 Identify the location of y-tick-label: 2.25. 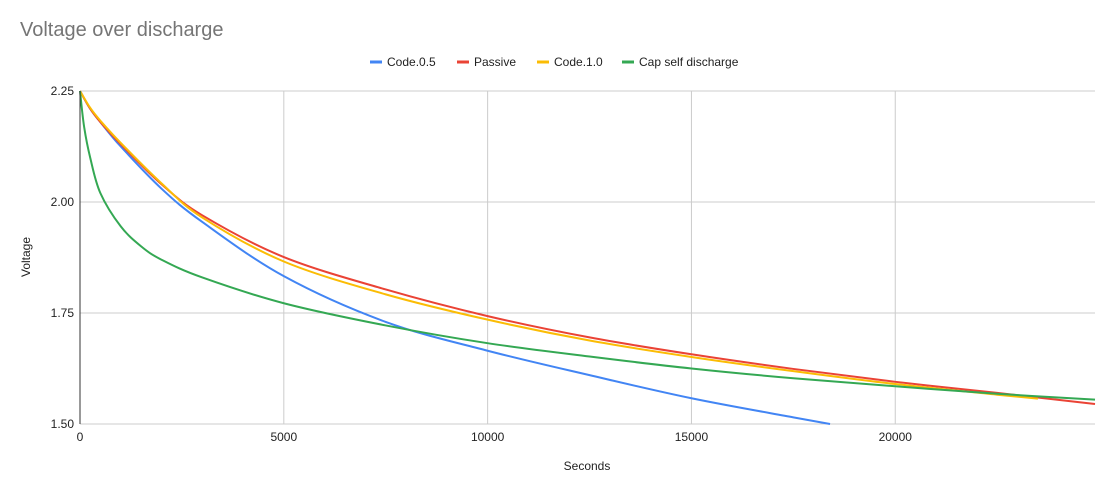
(63, 91).